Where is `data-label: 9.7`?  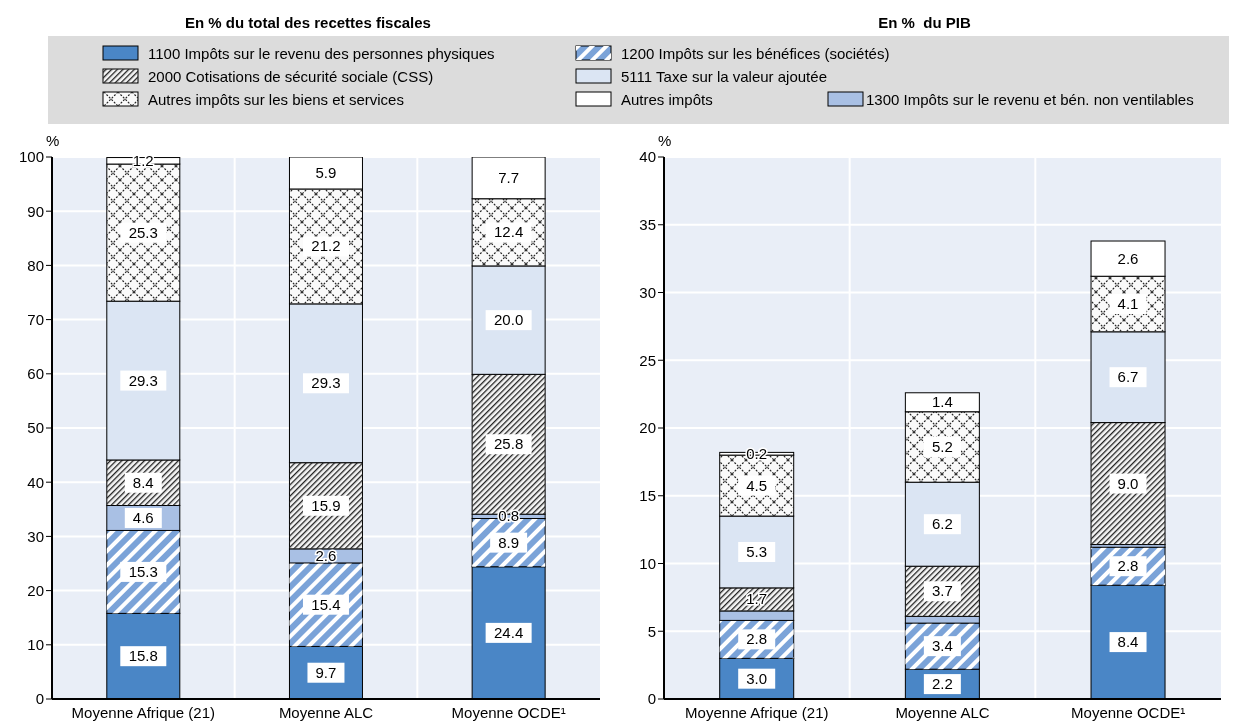 data-label: 9.7 is located at coordinates (326, 672).